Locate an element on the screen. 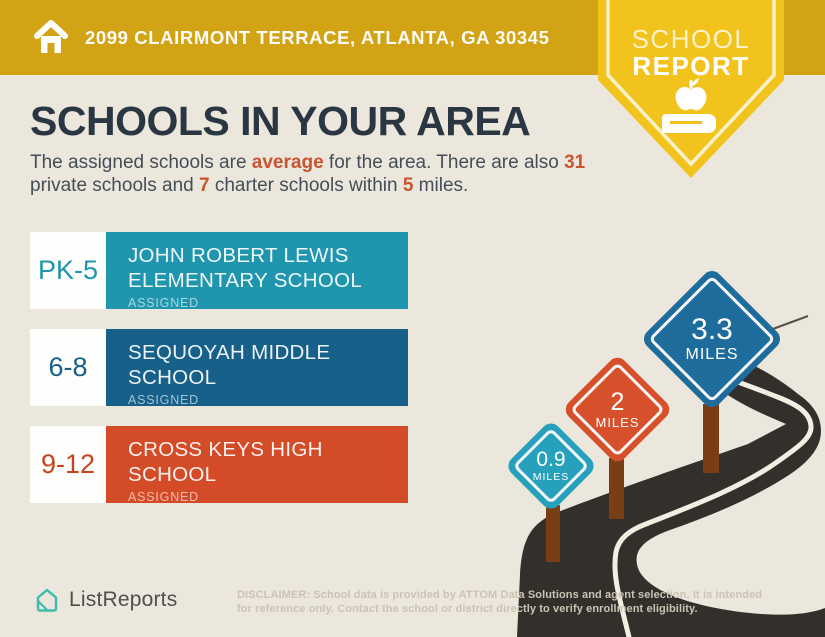 This screenshot has width=825, height=637. distance-value: 2 is located at coordinates (617, 401).